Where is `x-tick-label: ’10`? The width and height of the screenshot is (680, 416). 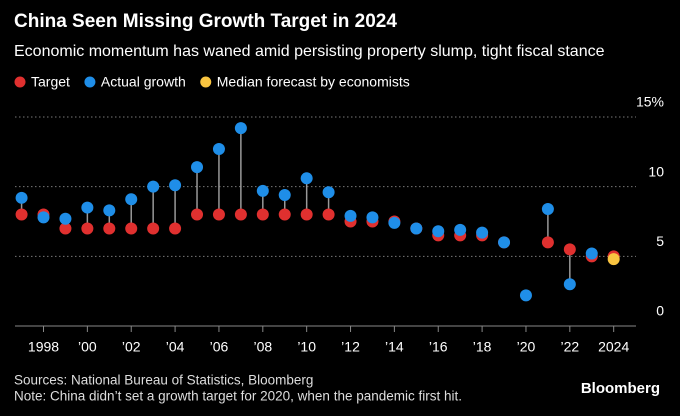
x-tick-label: ’10 is located at coordinates (306, 347).